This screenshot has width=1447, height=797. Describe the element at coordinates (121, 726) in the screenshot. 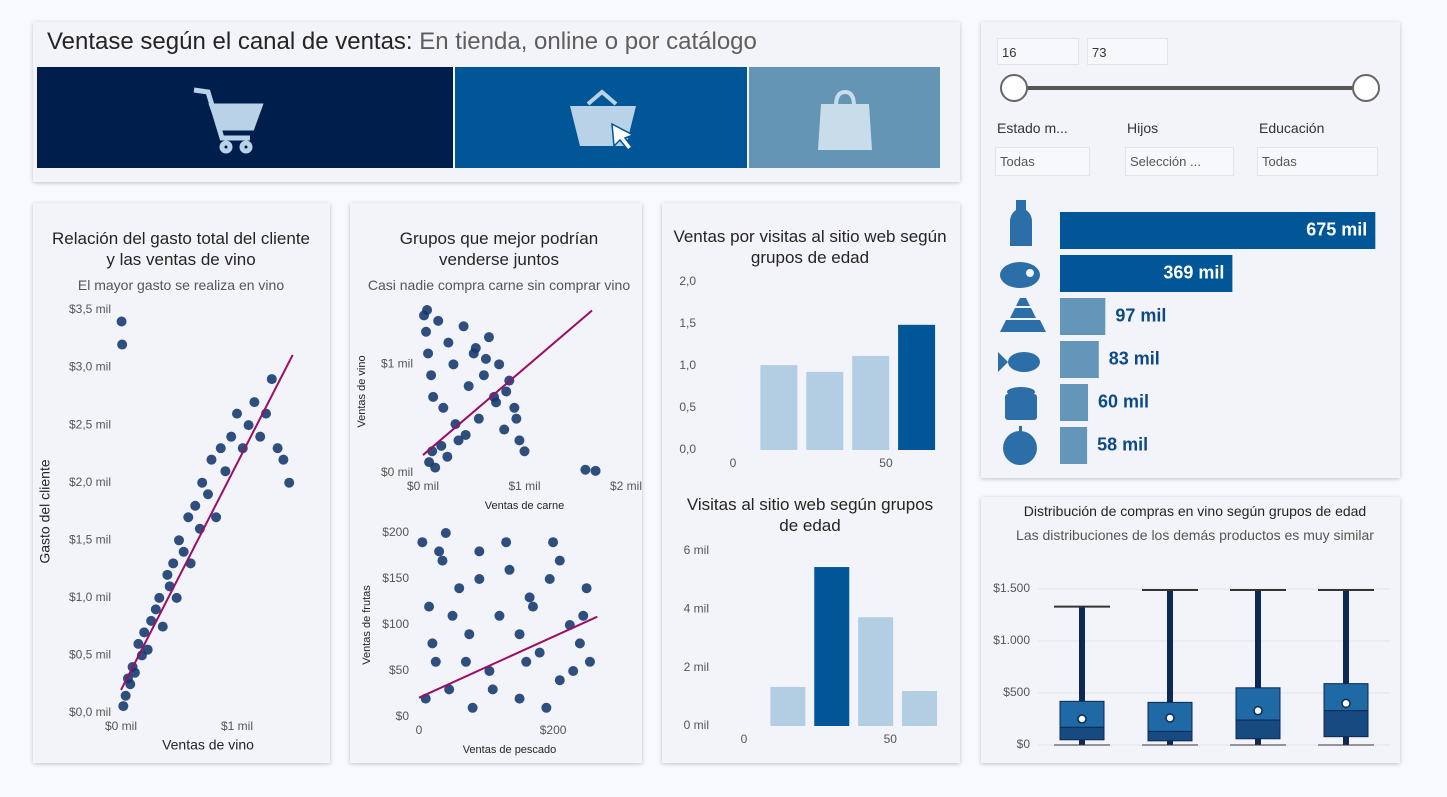

I see `x-tick-label: $0 mil` at that location.